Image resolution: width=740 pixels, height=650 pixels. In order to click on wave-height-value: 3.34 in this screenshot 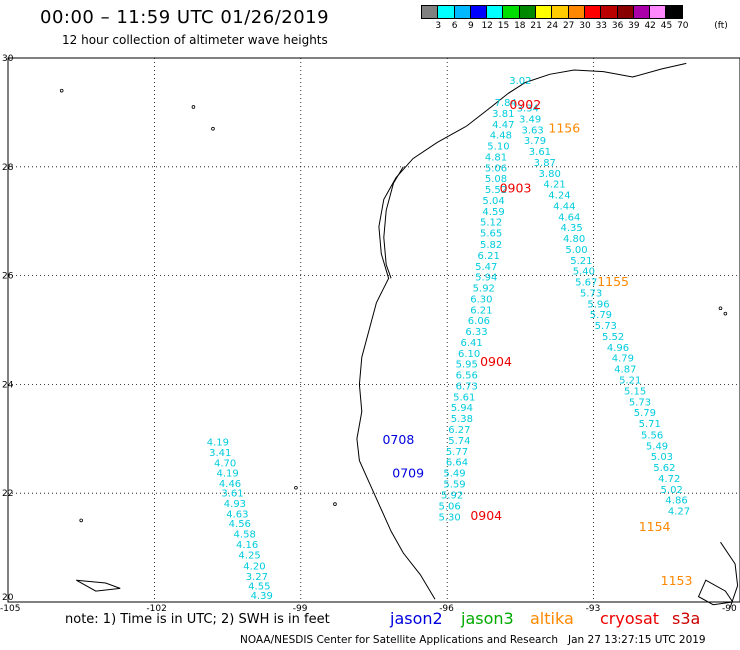, I will do `click(528, 109)`.